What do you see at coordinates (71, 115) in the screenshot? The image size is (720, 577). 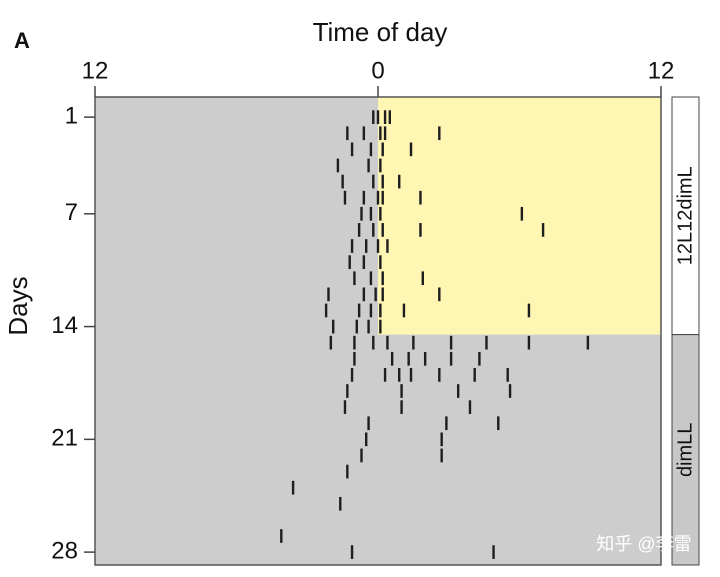 I see `y-tick-label: 1` at bounding box center [71, 115].